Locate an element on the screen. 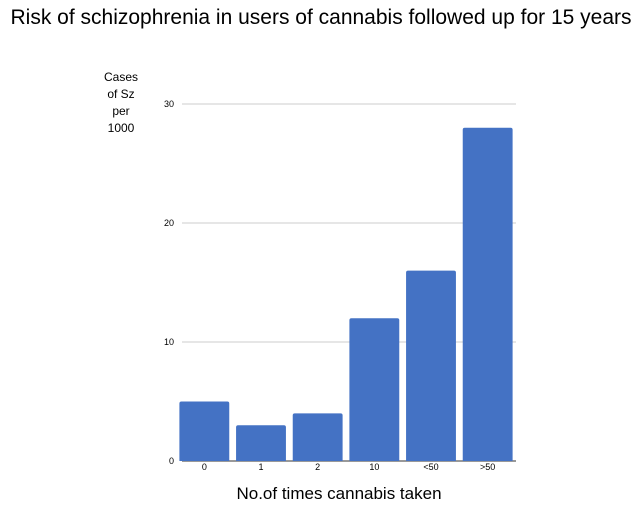  x-tick-label: >50 is located at coordinates (487, 467).